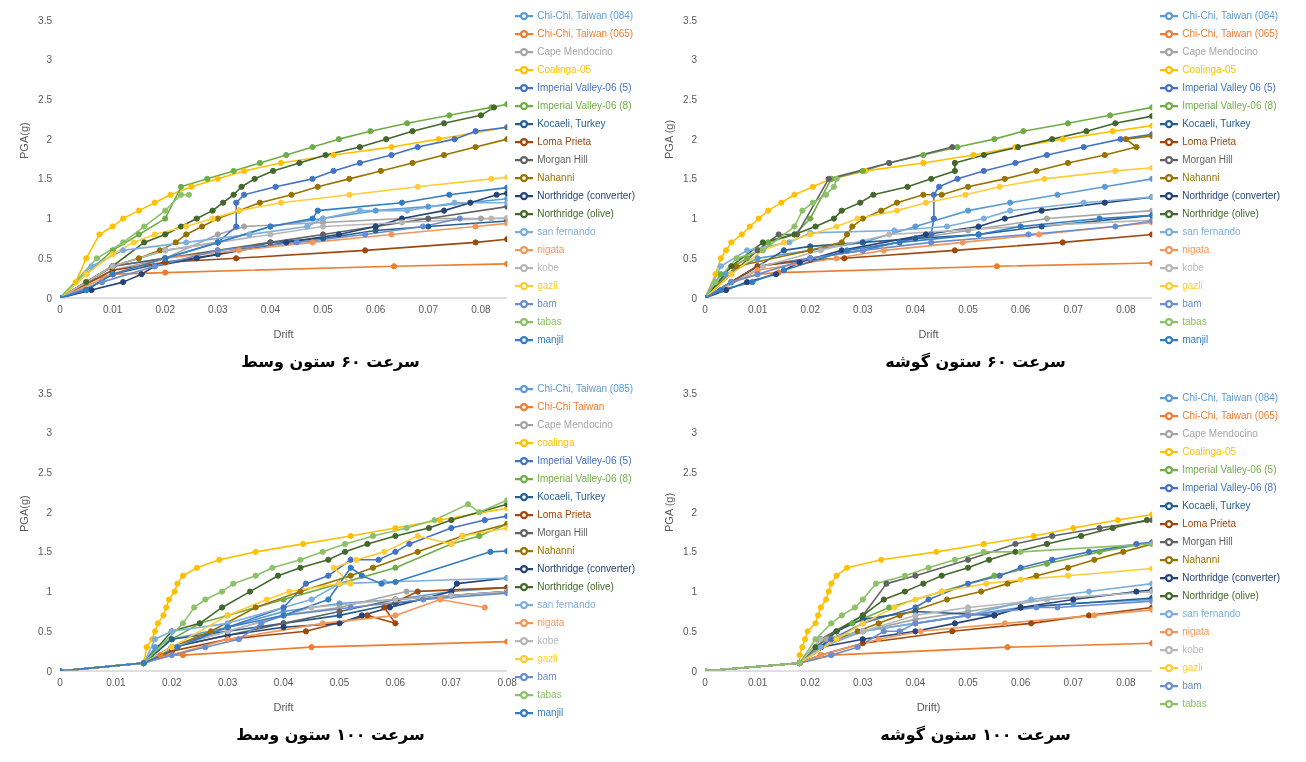  Describe the element at coordinates (507, 683) in the screenshot. I see `x-tick-label: 0.08` at that location.